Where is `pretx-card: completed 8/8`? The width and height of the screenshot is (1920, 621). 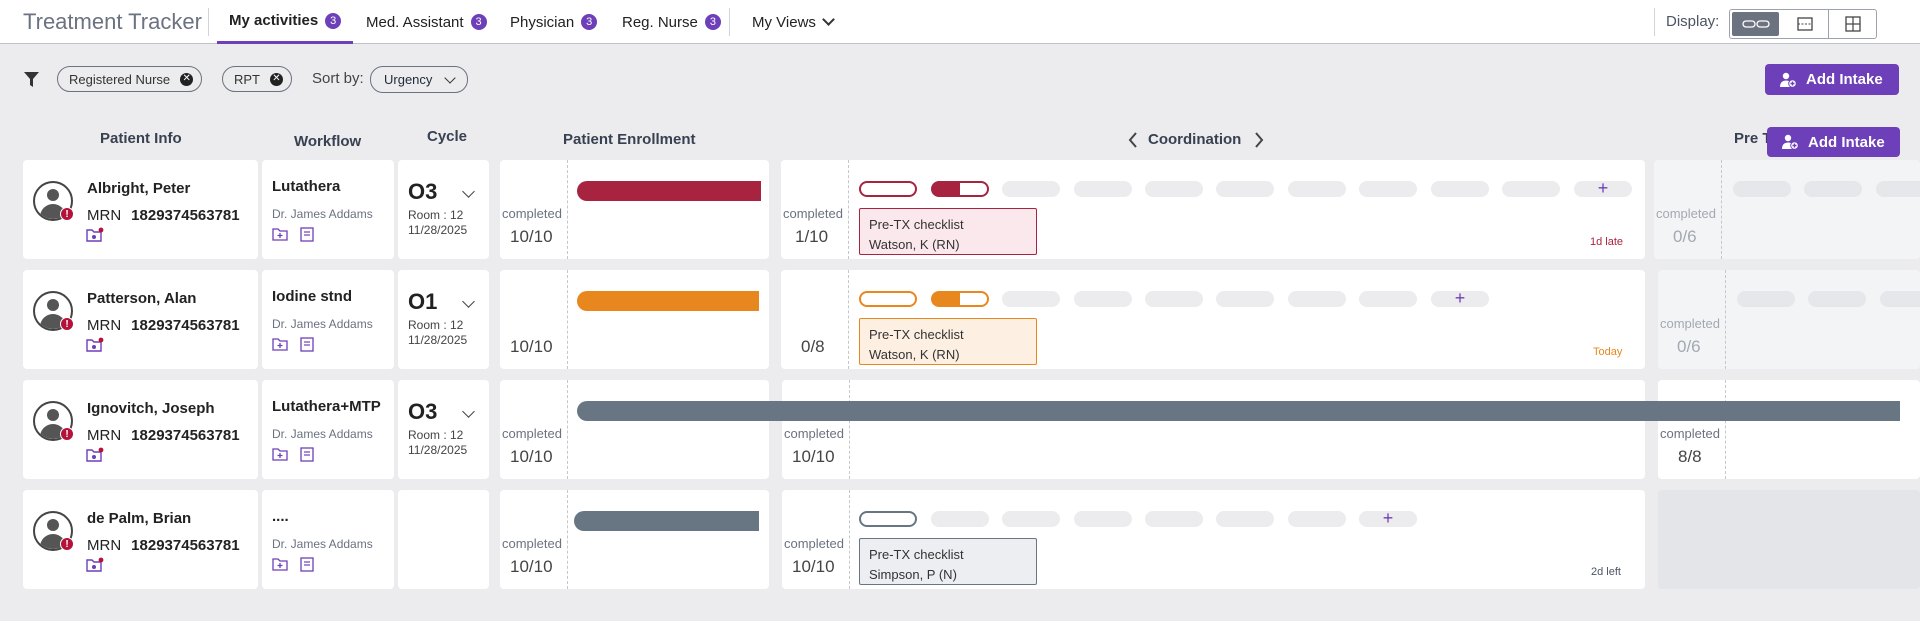 pretx-card: completed 8/8 is located at coordinates (1789, 429).